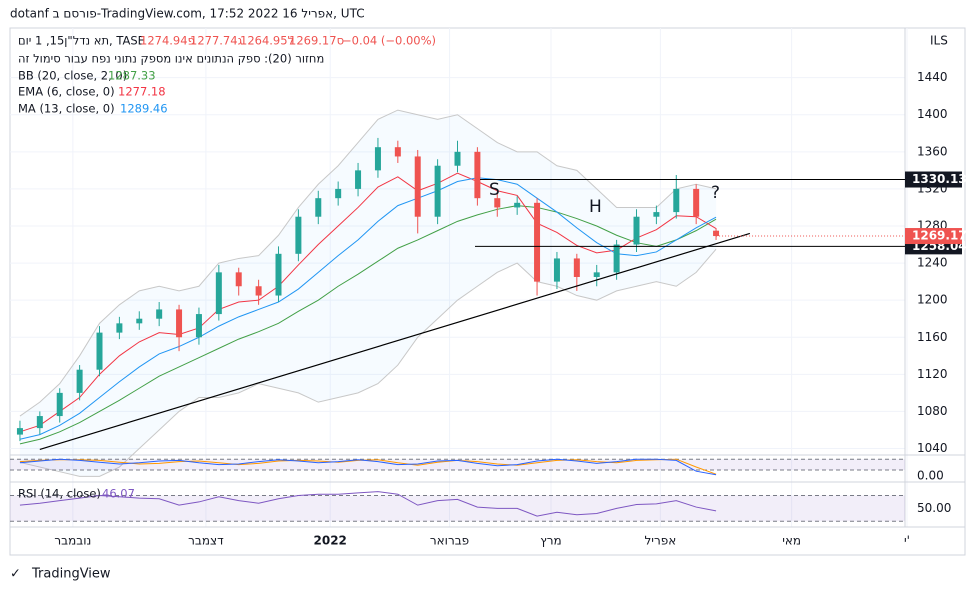 The image size is (976, 590). I want to click on ohlc: ס1269.17, so click(316, 41).